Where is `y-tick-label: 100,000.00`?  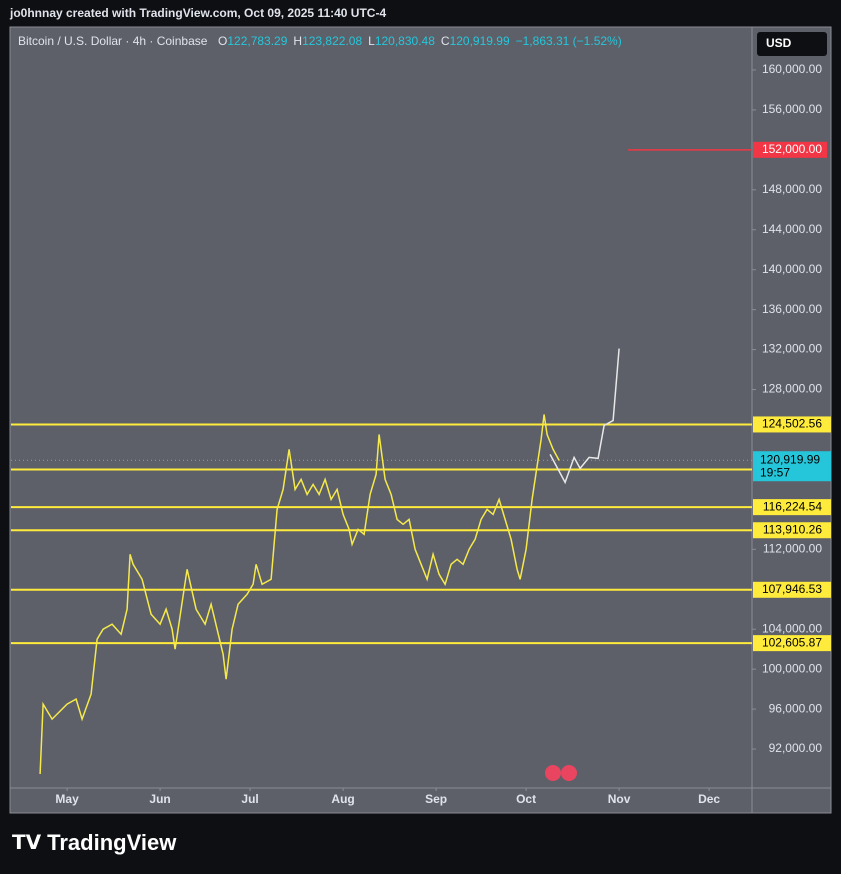 y-tick-label: 100,000.00 is located at coordinates (792, 668).